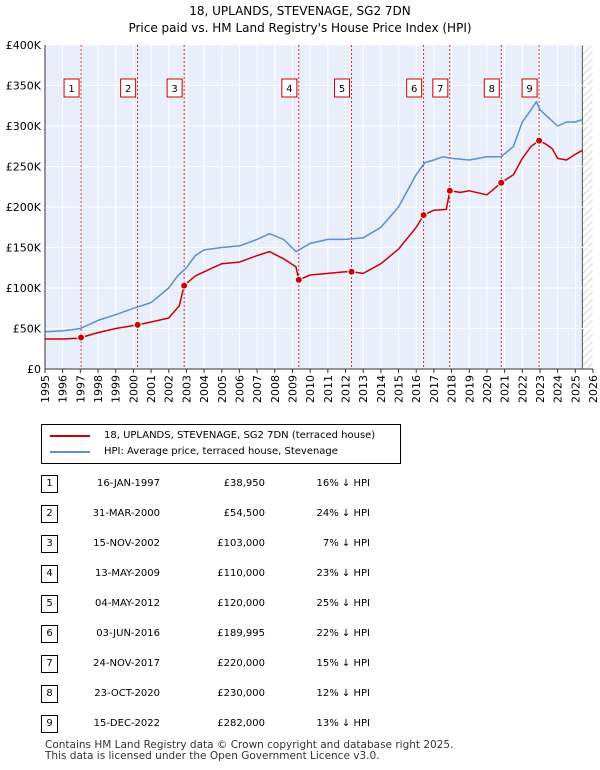  I want to click on x-tick-label: 2004, so click(204, 389).